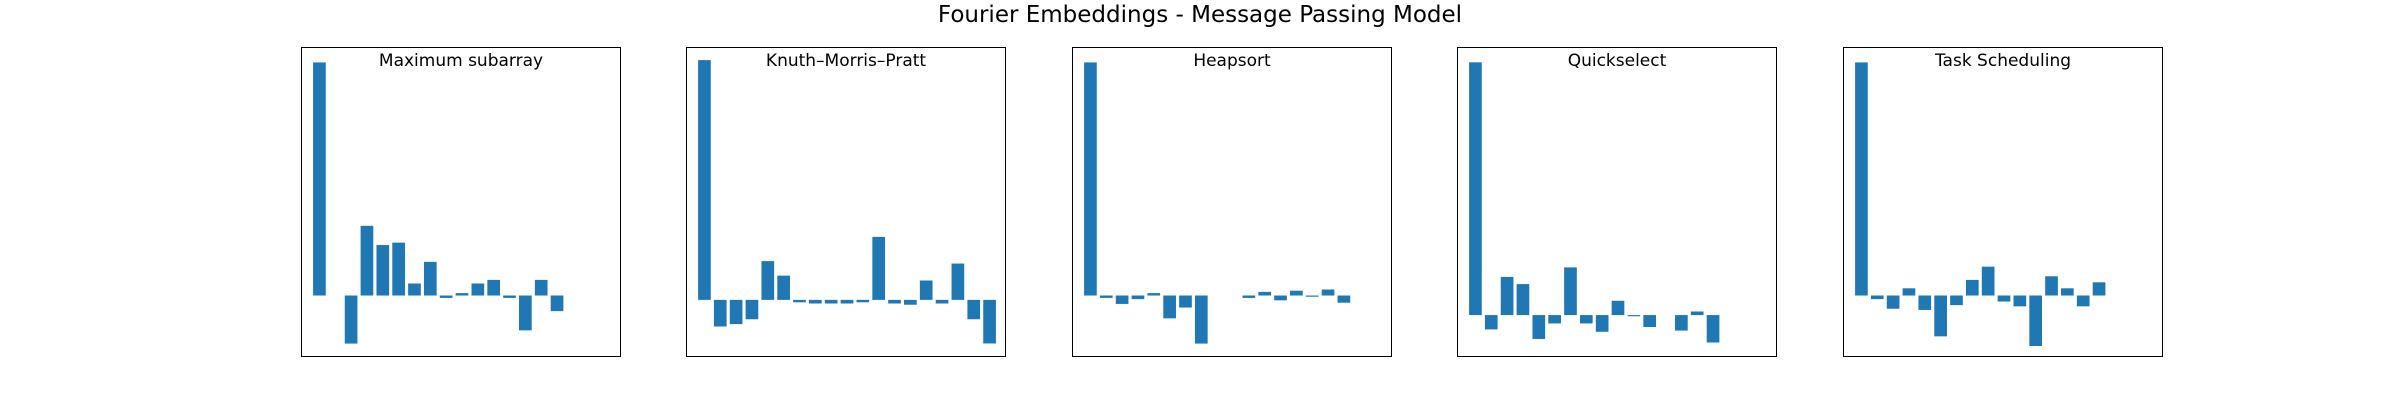 The image size is (2400, 400). What do you see at coordinates (1617, 61) in the screenshot?
I see `subplot-title: Quickselect` at bounding box center [1617, 61].